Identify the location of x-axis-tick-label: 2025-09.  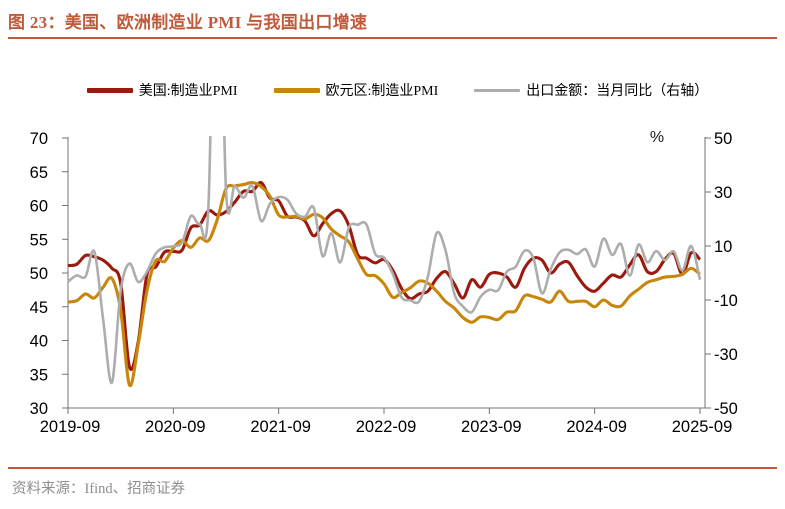
(702, 427).